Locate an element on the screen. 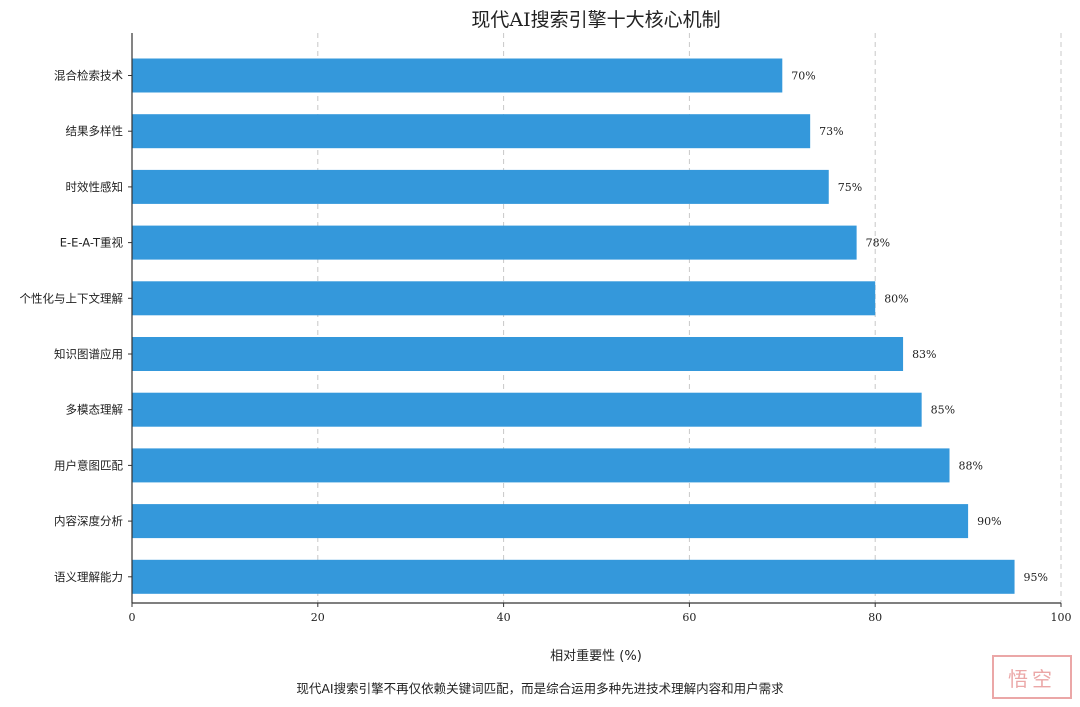 The image size is (1080, 707). value-label: 85% is located at coordinates (943, 410).